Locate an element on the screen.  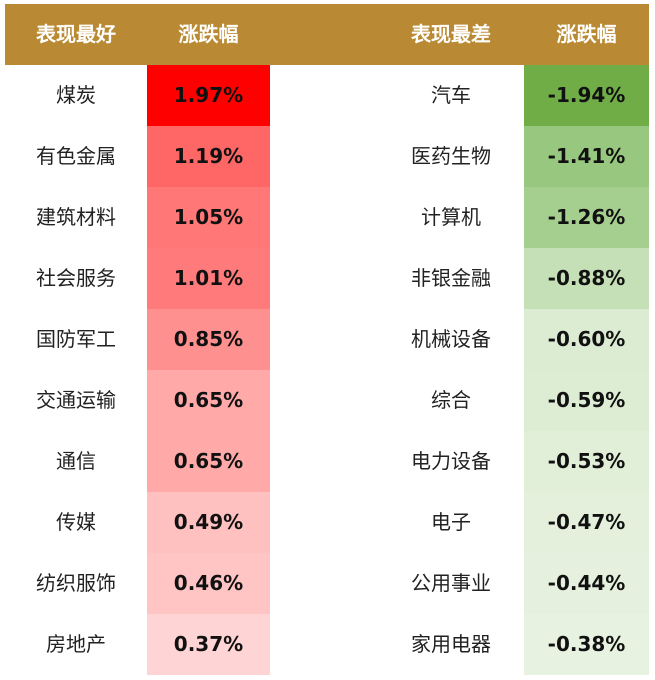
worst-change-cell: -0.59% is located at coordinates (586, 400).